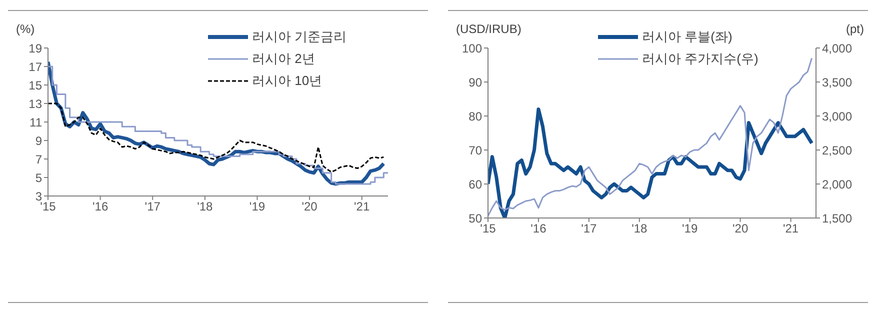  I want to click on y-tick-label: 7, so click(38, 159).